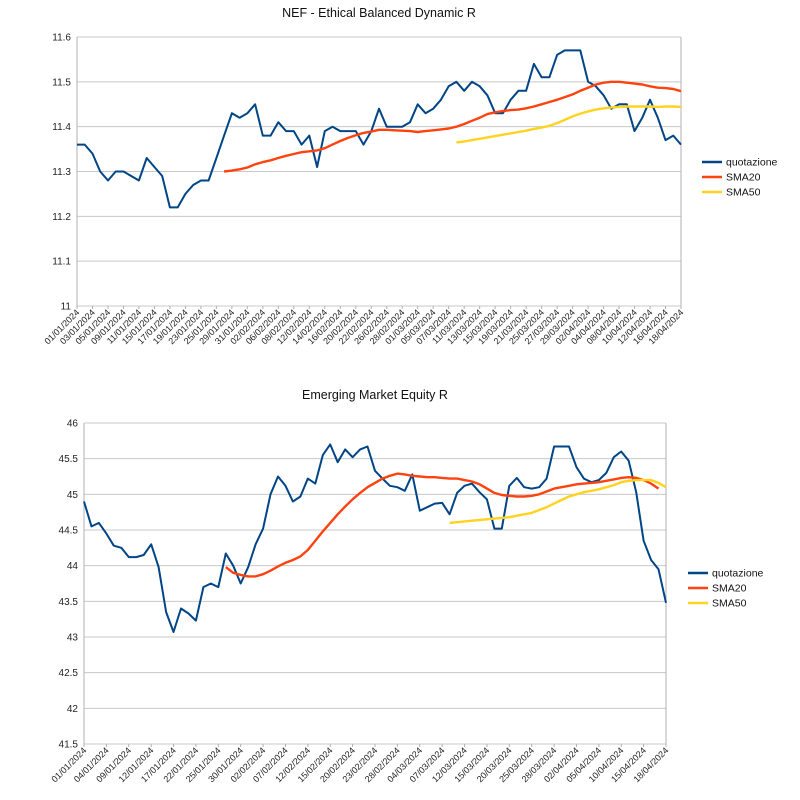 This screenshot has height=800, width=800. Describe the element at coordinates (61, 82) in the screenshot. I see `chart1-y-tick-label: 11.5` at that location.